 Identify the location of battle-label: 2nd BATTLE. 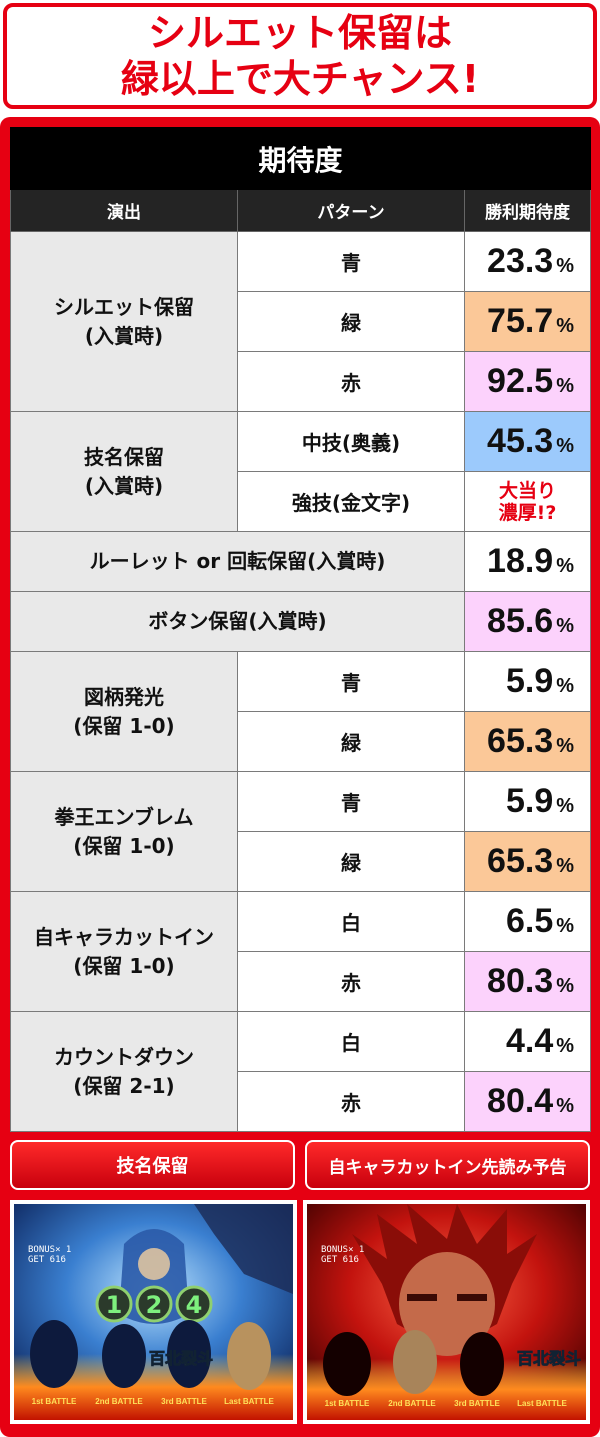
(412, 1403).